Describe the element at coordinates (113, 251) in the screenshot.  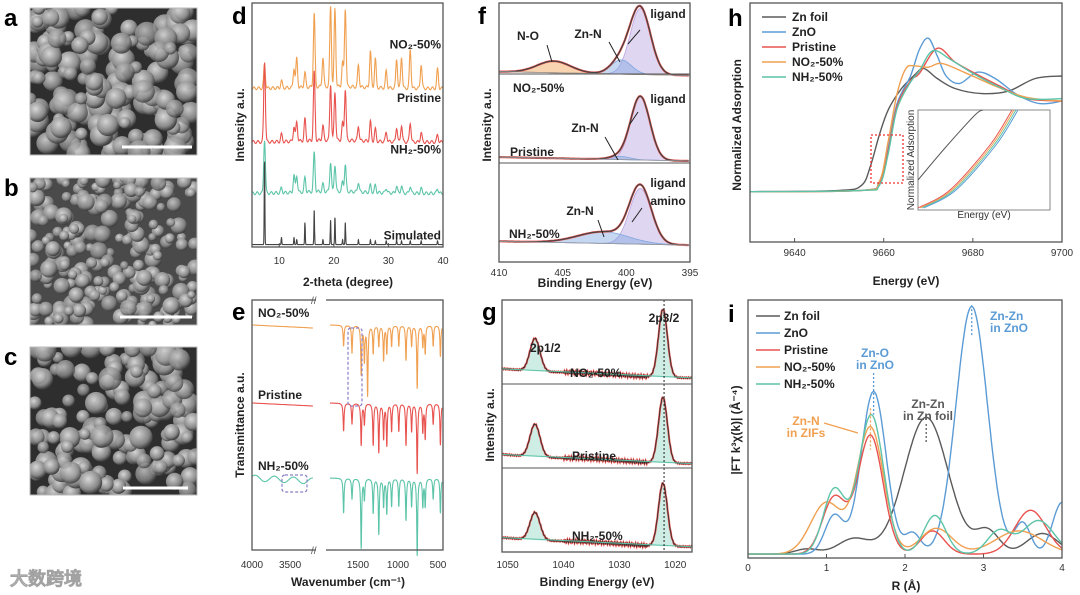
I see `sem-frame-b` at that location.